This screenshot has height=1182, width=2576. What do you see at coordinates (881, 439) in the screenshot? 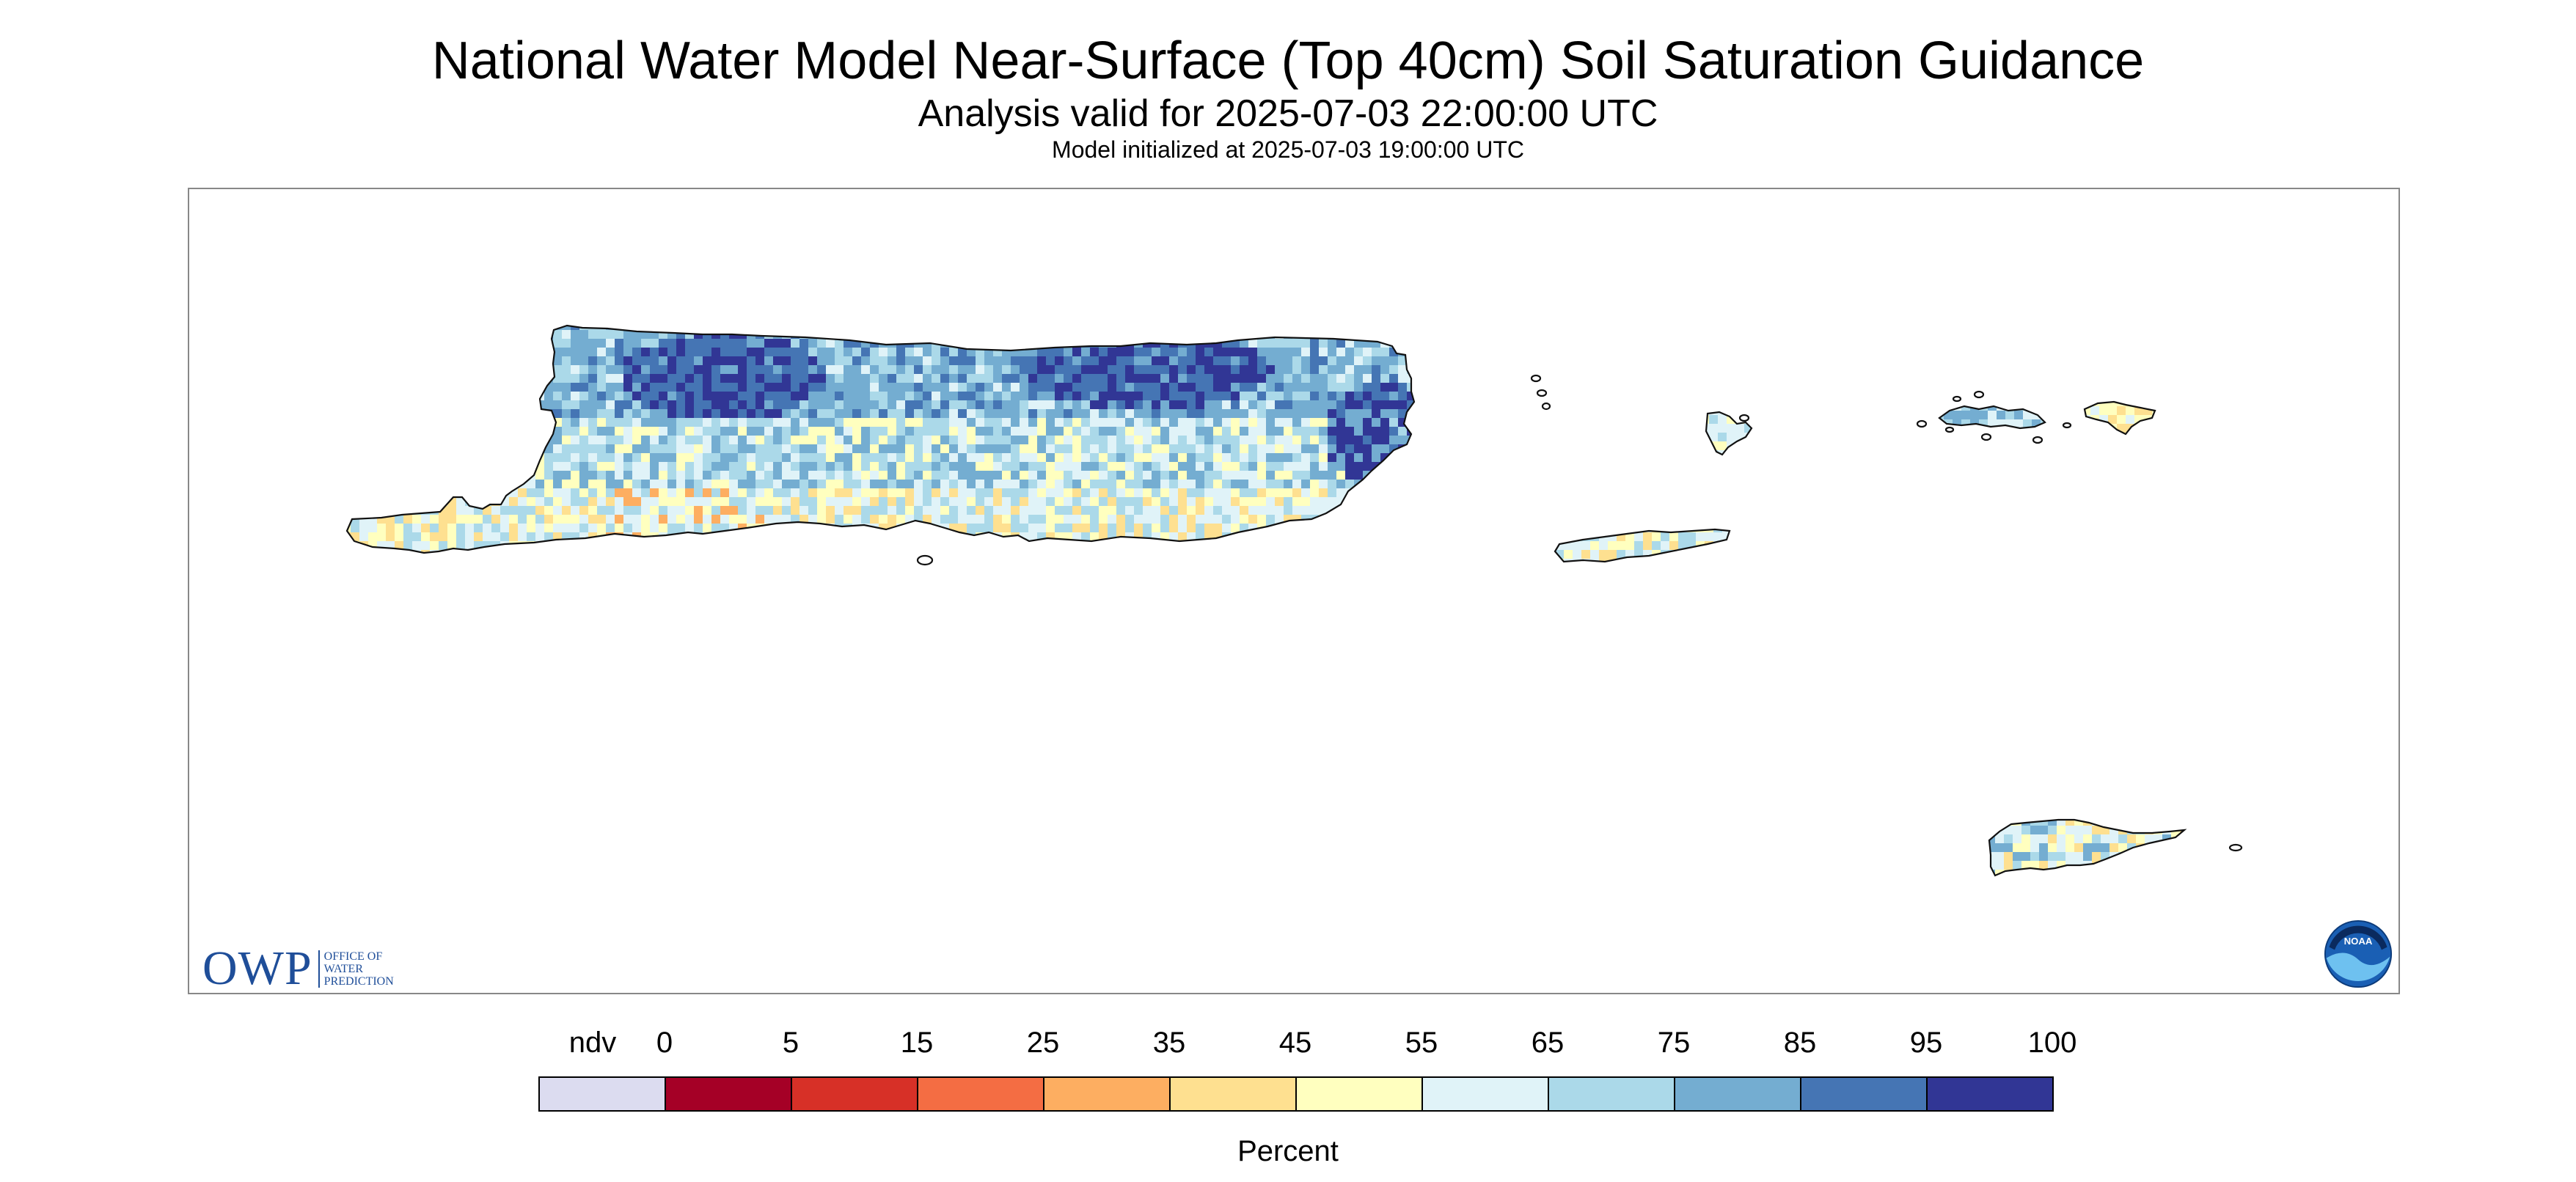
I see `puerto-rico-coastline` at bounding box center [881, 439].